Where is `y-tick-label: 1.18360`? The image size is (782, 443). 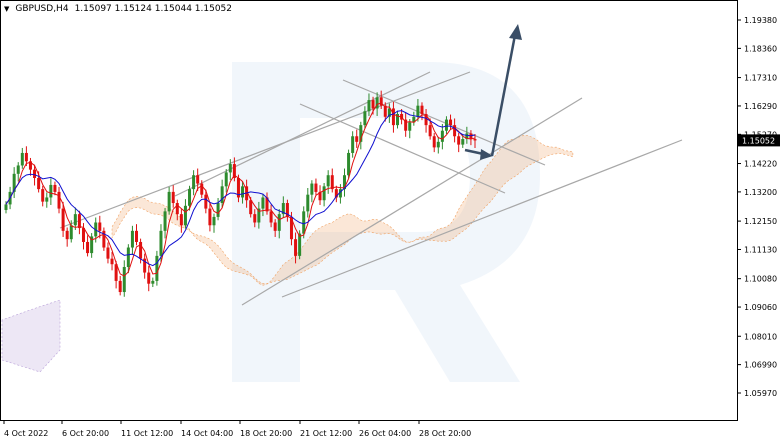
y-tick-label: 1.18360 is located at coordinates (760, 48).